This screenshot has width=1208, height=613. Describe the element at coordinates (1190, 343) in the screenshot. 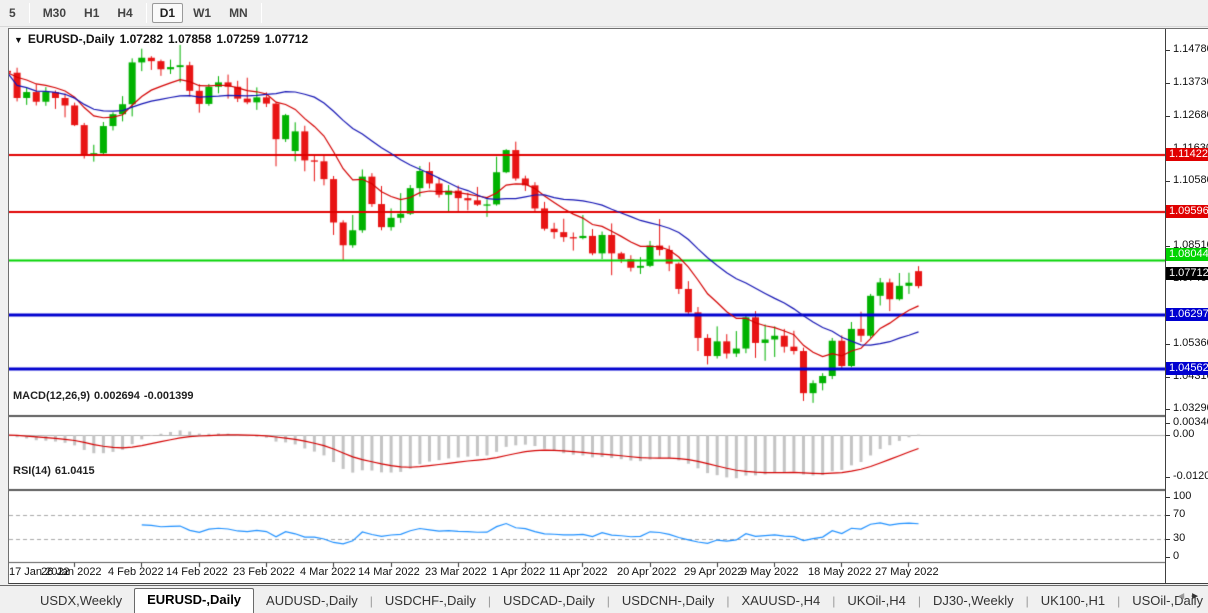

I see `price-tick-label: 1.05360` at that location.